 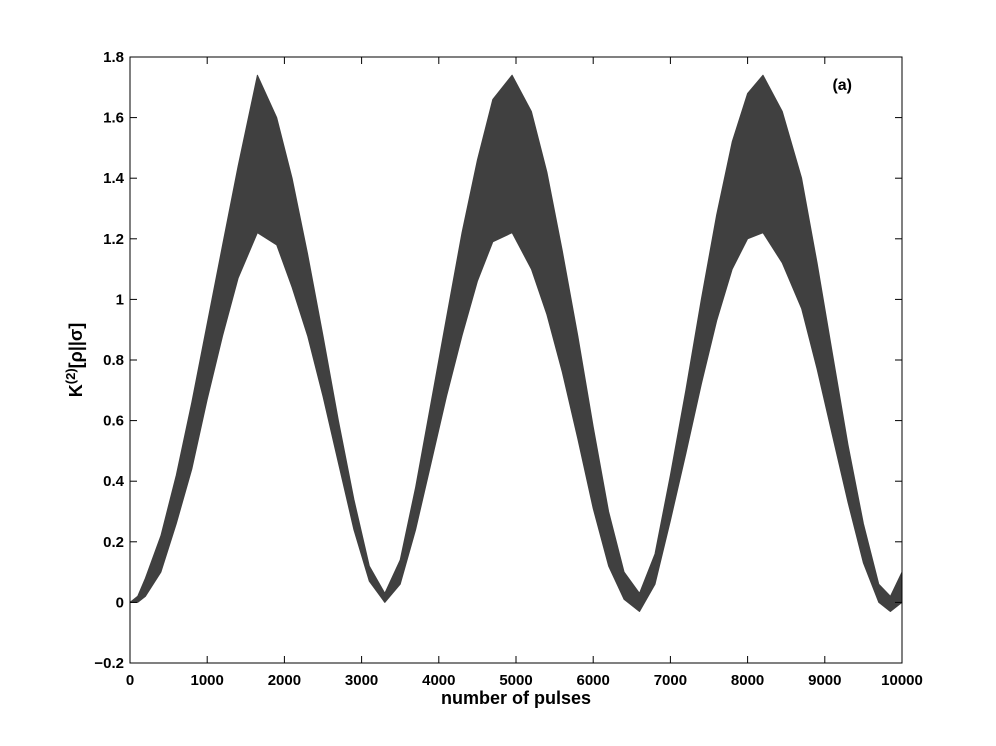 I want to click on y-tick-label: 0.4, so click(x=114, y=481).